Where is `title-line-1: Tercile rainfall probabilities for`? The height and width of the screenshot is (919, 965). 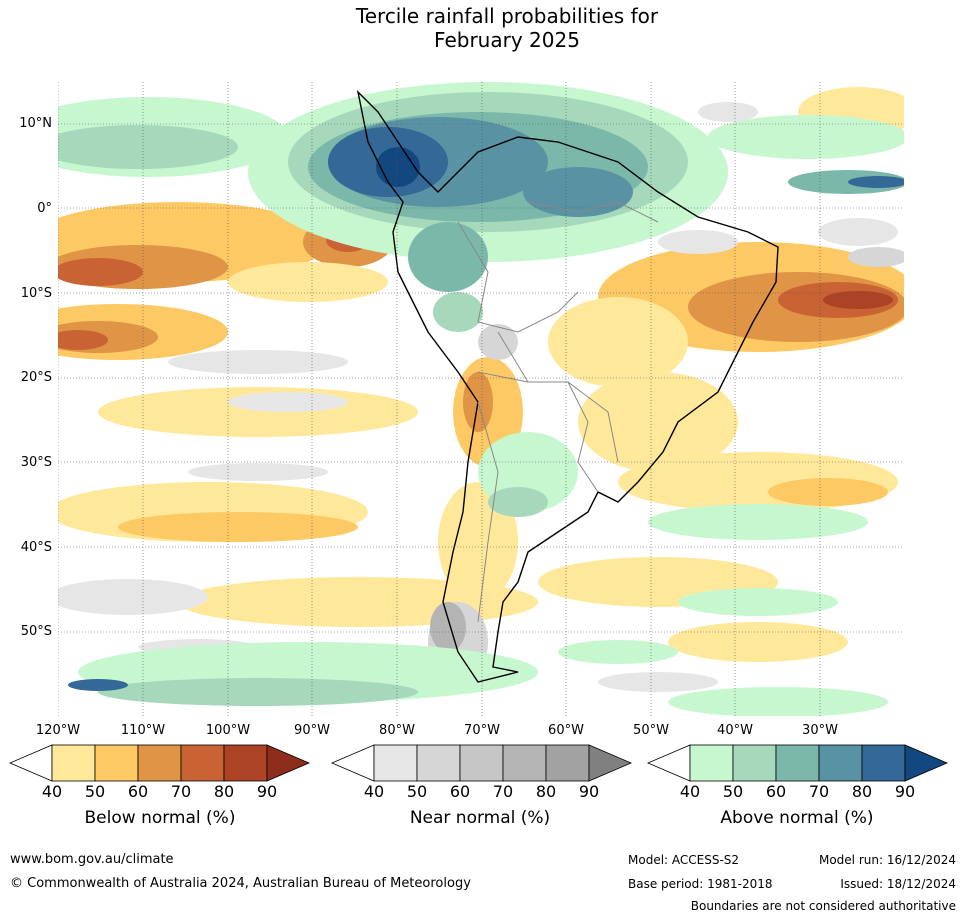 title-line-1: Tercile rainfall probabilities for is located at coordinates (507, 16).